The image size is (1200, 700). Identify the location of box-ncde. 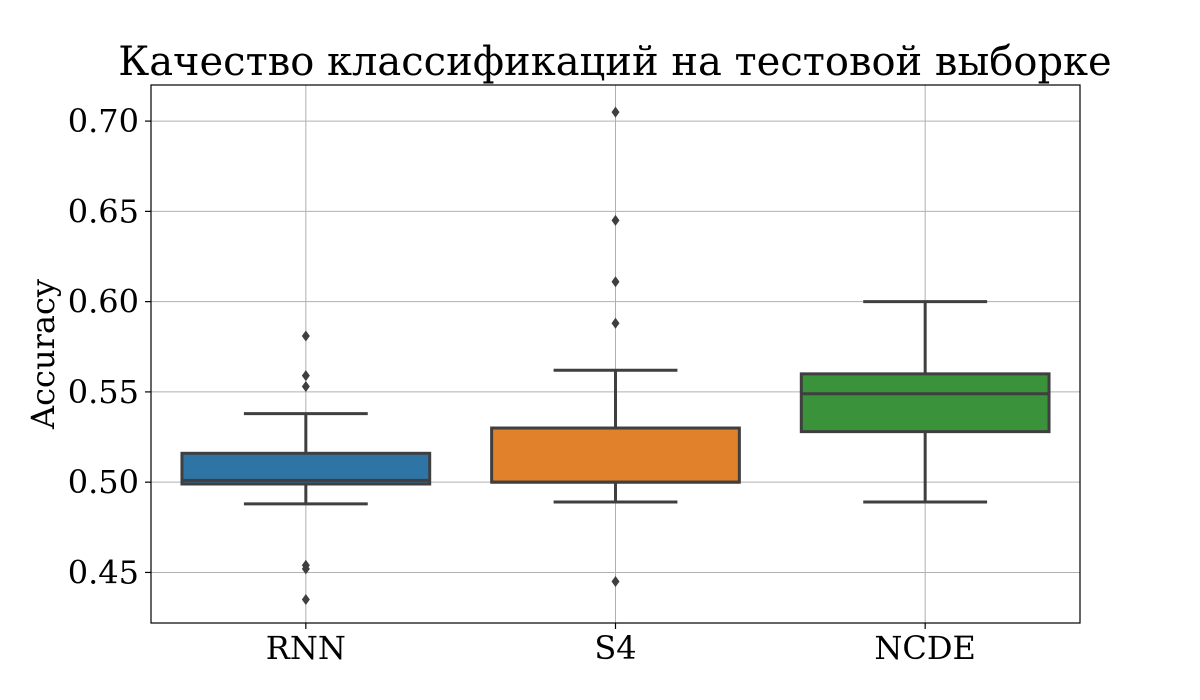
(925, 402).